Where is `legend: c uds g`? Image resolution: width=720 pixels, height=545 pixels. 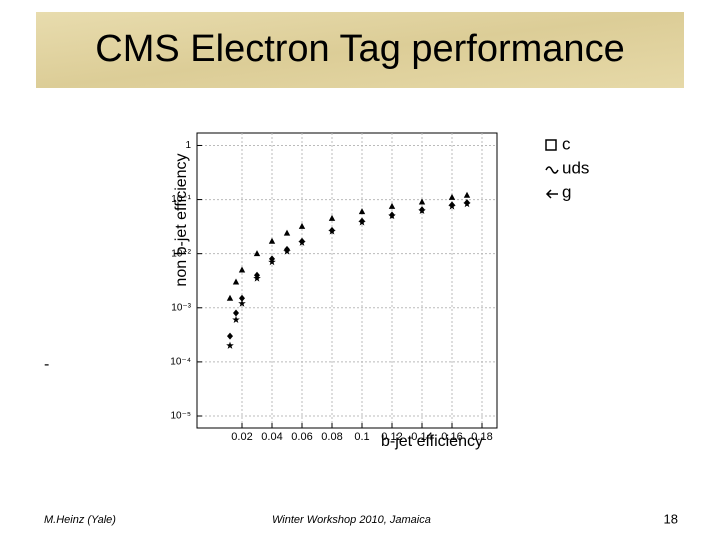
legend: c uds g is located at coordinates (567, 167).